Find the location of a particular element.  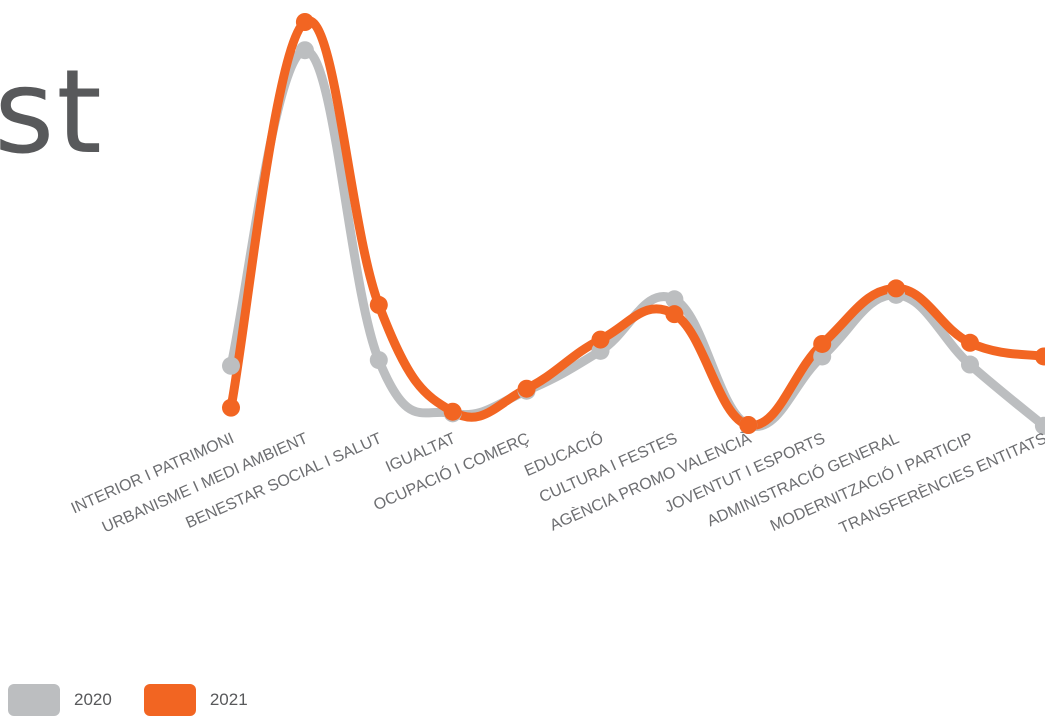

legend-label-2020: 2020 is located at coordinates (93, 699).